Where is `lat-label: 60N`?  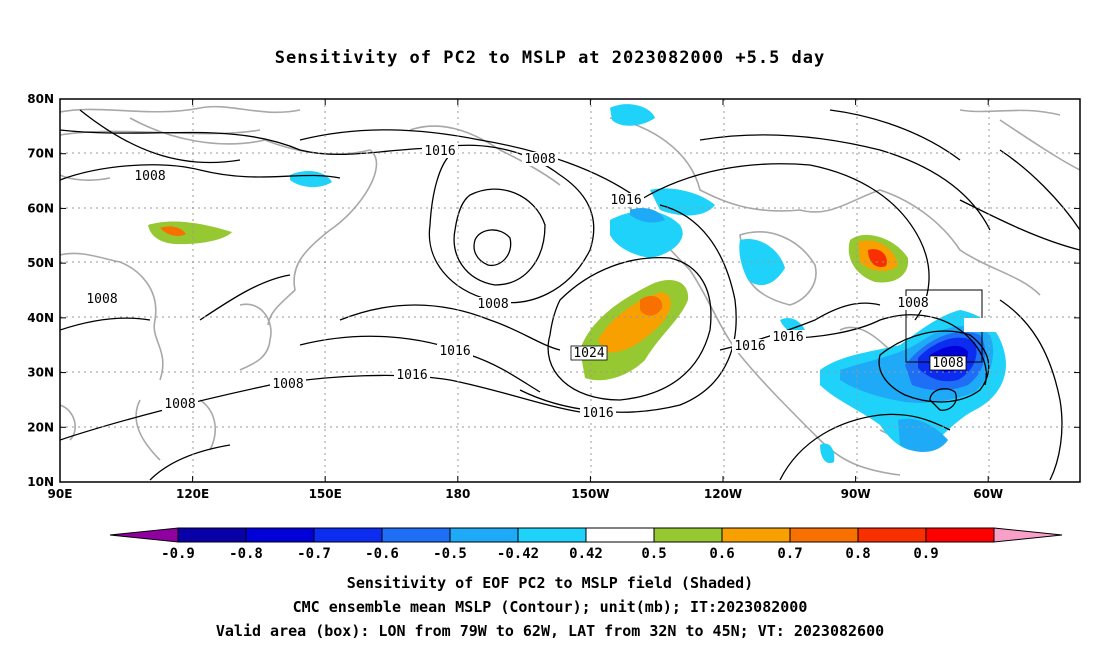
lat-label: 60N is located at coordinates (40, 208).